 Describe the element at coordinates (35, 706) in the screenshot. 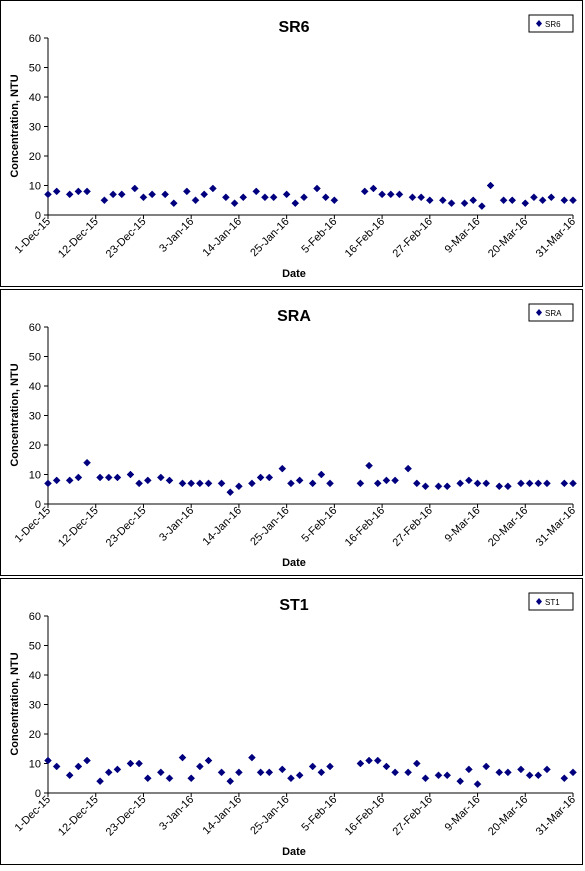

I see `y-tick-label: 30` at that location.